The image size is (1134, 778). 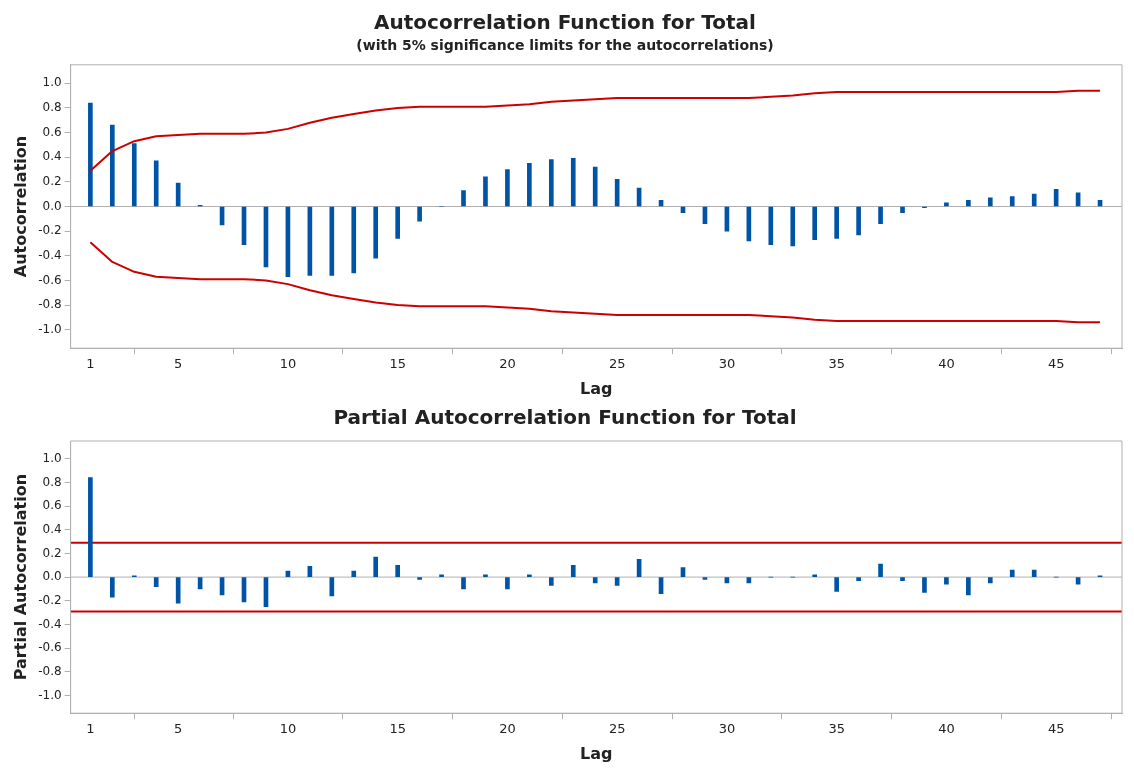 What do you see at coordinates (565, 417) in the screenshot?
I see `chart-title: Partial Autocorrelation Function for Total` at bounding box center [565, 417].